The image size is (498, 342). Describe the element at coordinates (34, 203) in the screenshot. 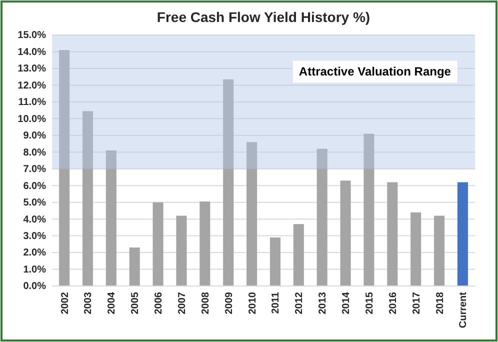

I see `y-tick-label: 5.0%` at that location.